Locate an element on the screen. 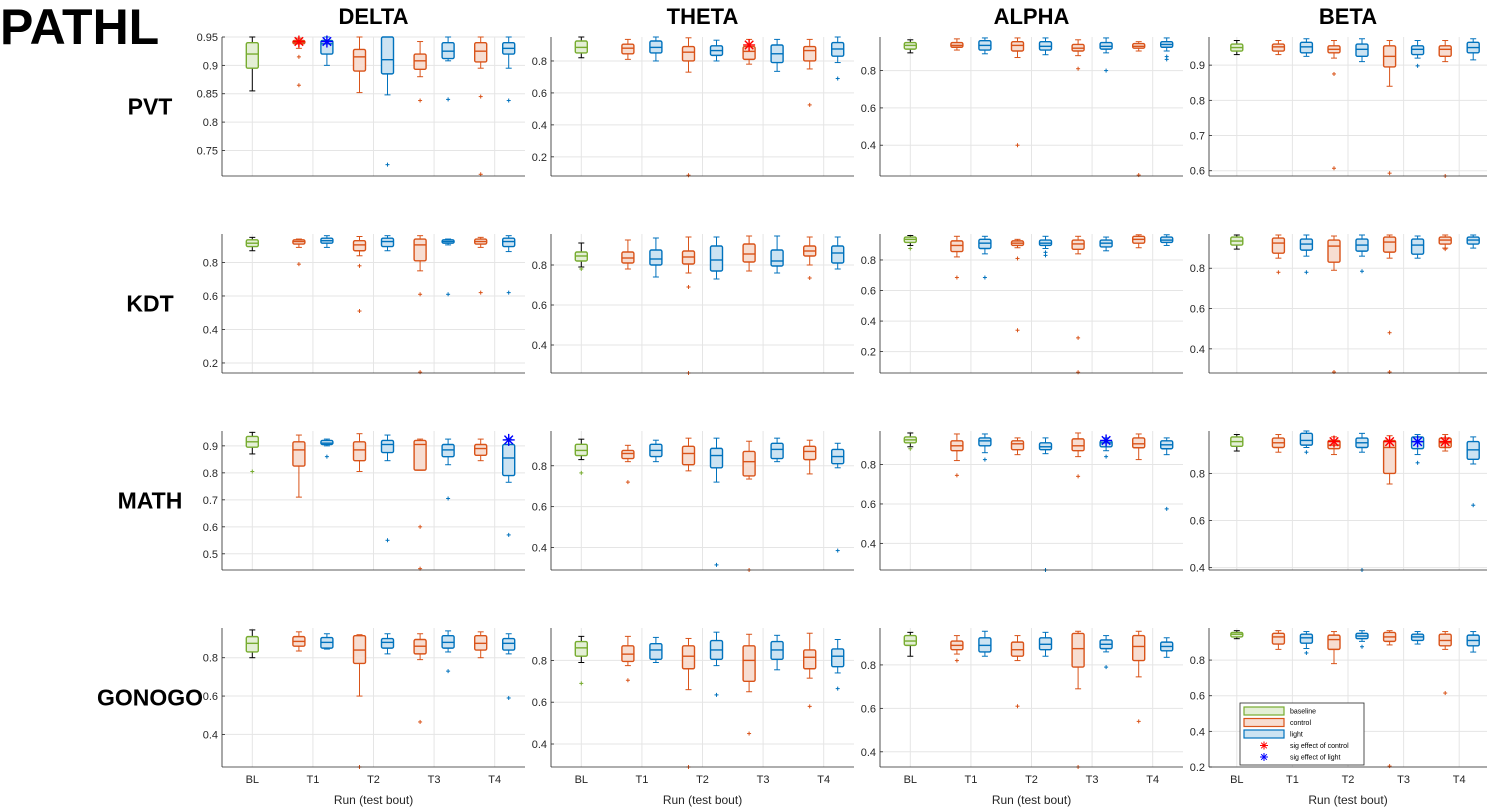  legend-label: control is located at coordinates (1300, 723).